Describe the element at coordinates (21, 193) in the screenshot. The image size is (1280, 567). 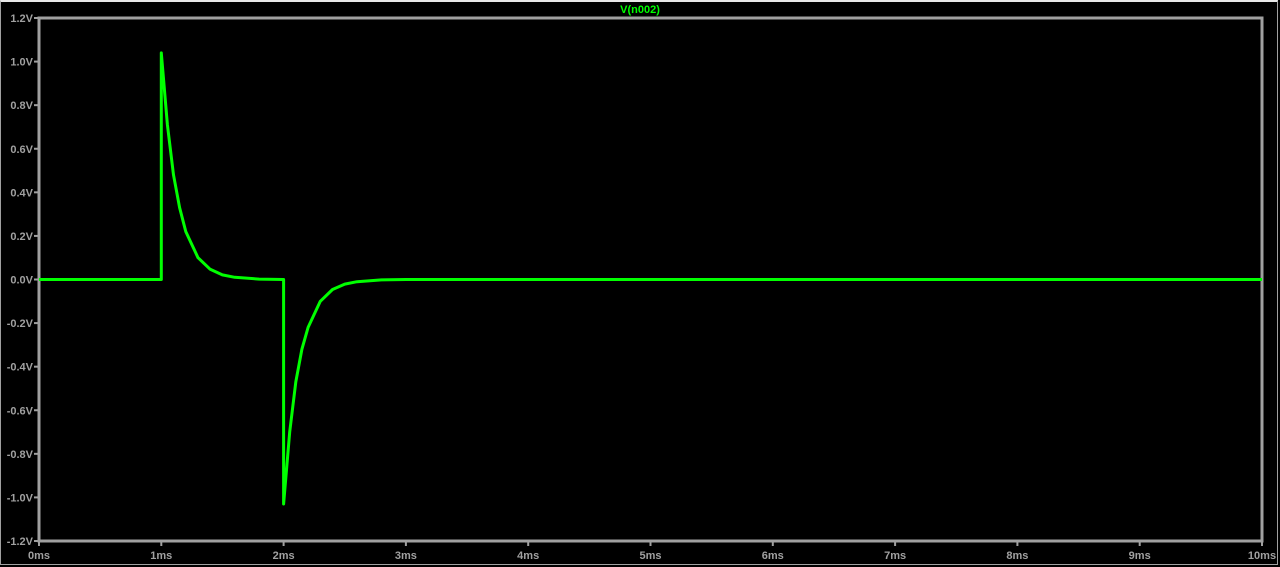
I see `y-tick-label: 0.4V` at that location.